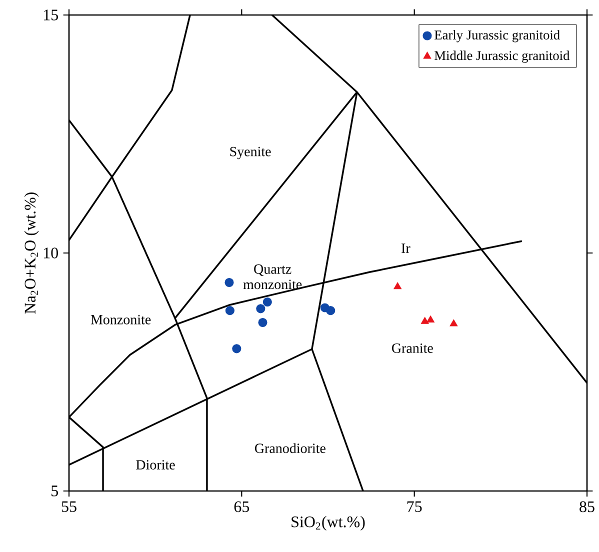  I want to click on x-tick-label: 75, so click(414, 506).